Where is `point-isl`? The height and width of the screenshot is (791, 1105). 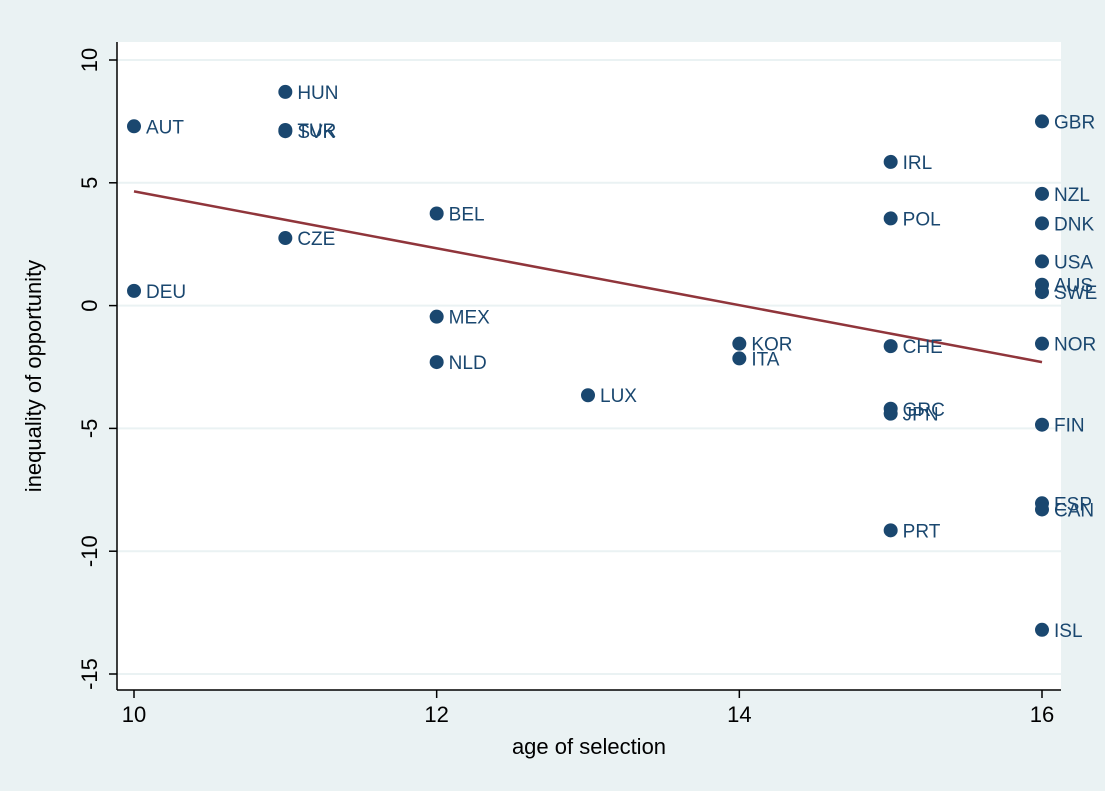
point-isl is located at coordinates (1042, 629).